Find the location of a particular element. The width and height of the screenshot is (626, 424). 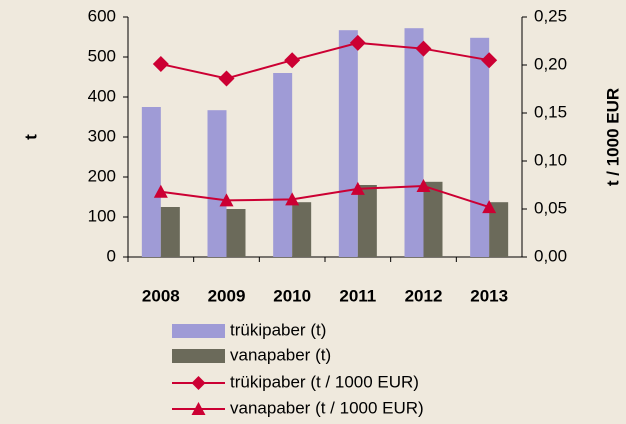

legend-label: vanapaber (t / 1000 EUR) is located at coordinates (327, 407).